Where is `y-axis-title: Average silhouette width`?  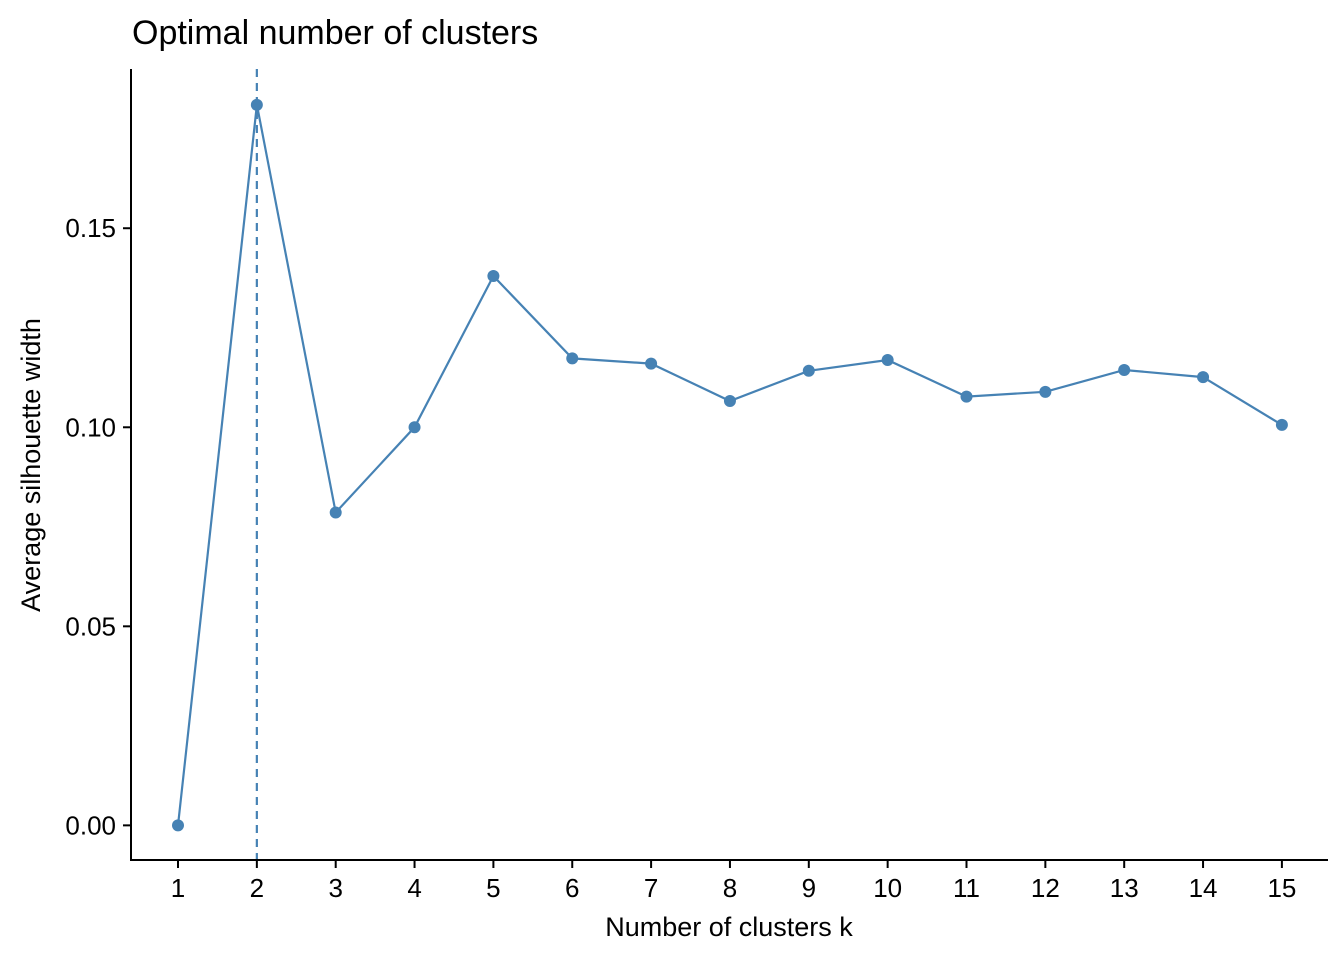 y-axis-title: Average silhouette width is located at coordinates (31, 465).